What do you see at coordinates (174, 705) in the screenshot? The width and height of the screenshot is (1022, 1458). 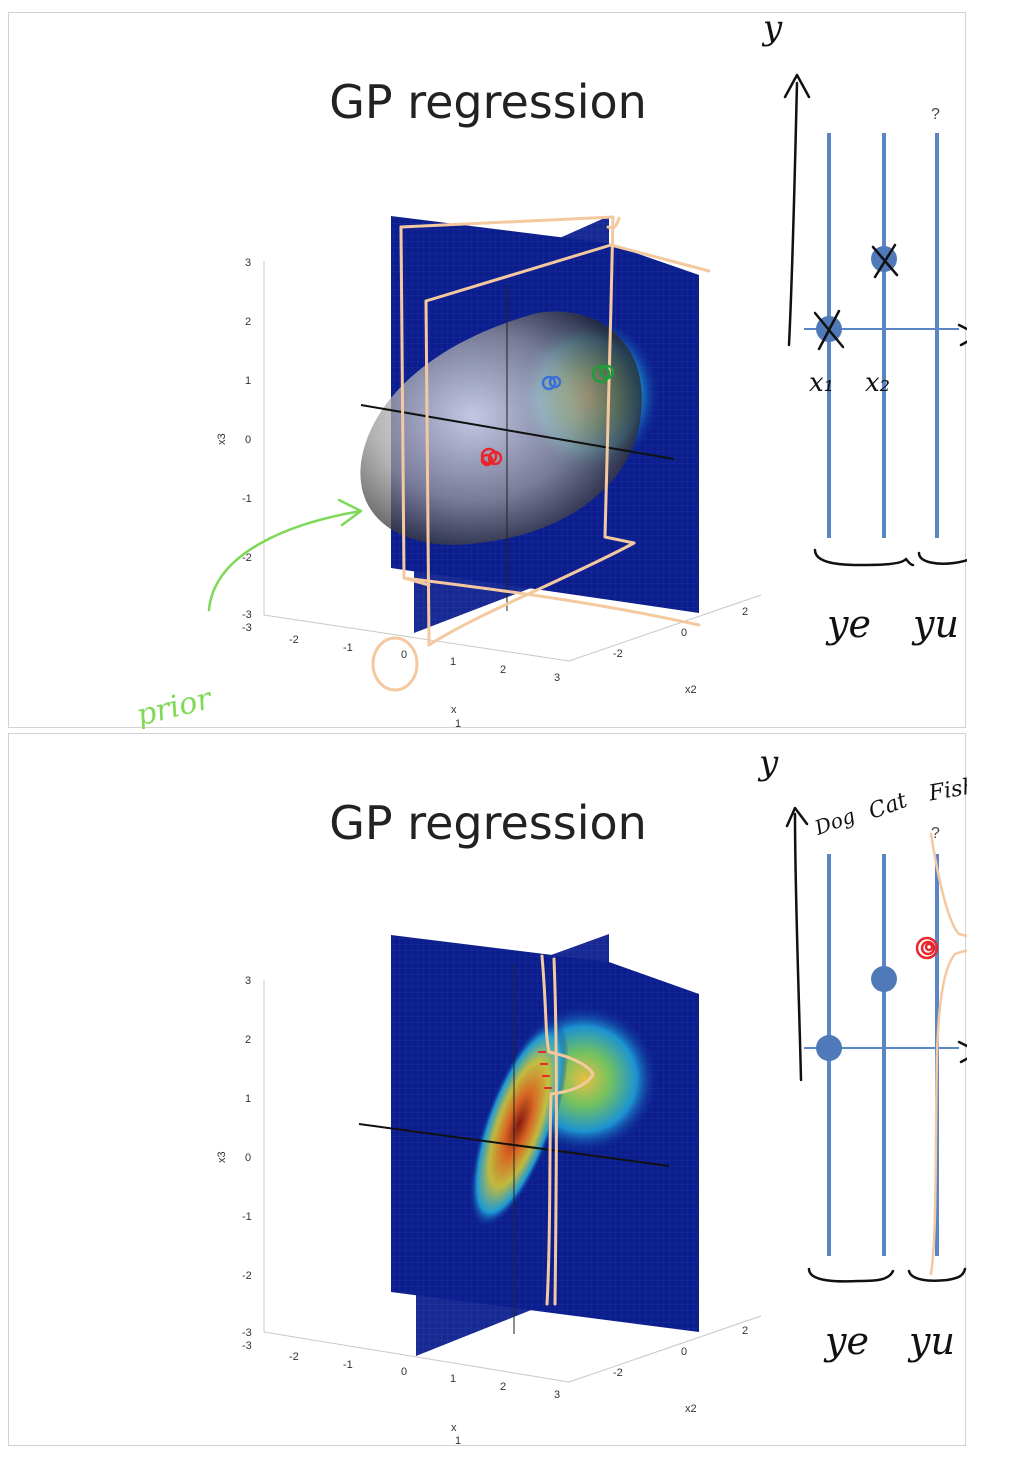 I see `prior-label: prior` at bounding box center [174, 705].